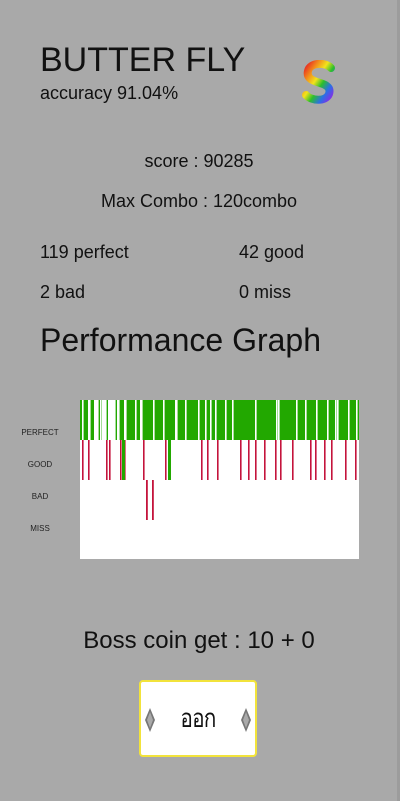 The image size is (400, 801). I want to click on row-label-bad: BAD, so click(40, 496).